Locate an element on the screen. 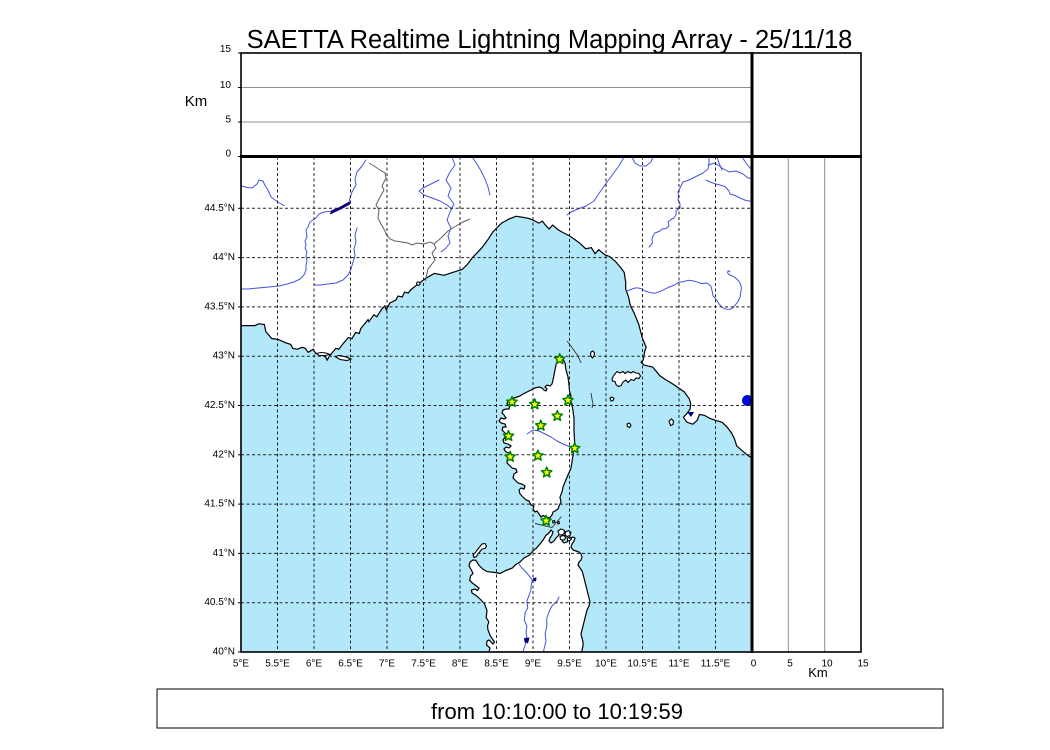  svg-text: 41.5°N is located at coordinates (219, 504).